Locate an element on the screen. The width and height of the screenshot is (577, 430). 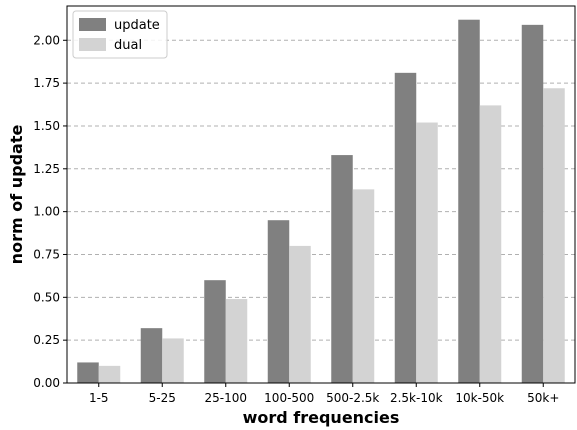
x-tick-label: 10k-50k is located at coordinates (479, 398).